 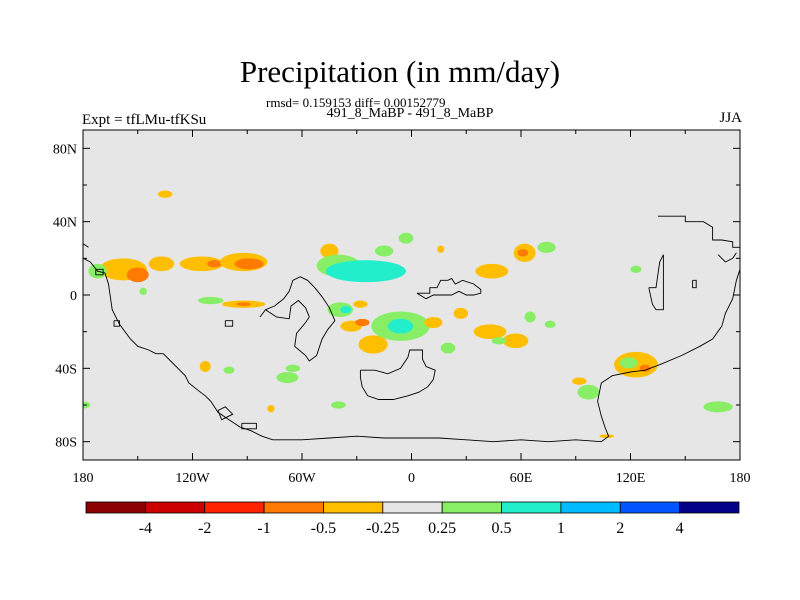 I want to click on y-tick-label-1: 40N, so click(x=65, y=223).